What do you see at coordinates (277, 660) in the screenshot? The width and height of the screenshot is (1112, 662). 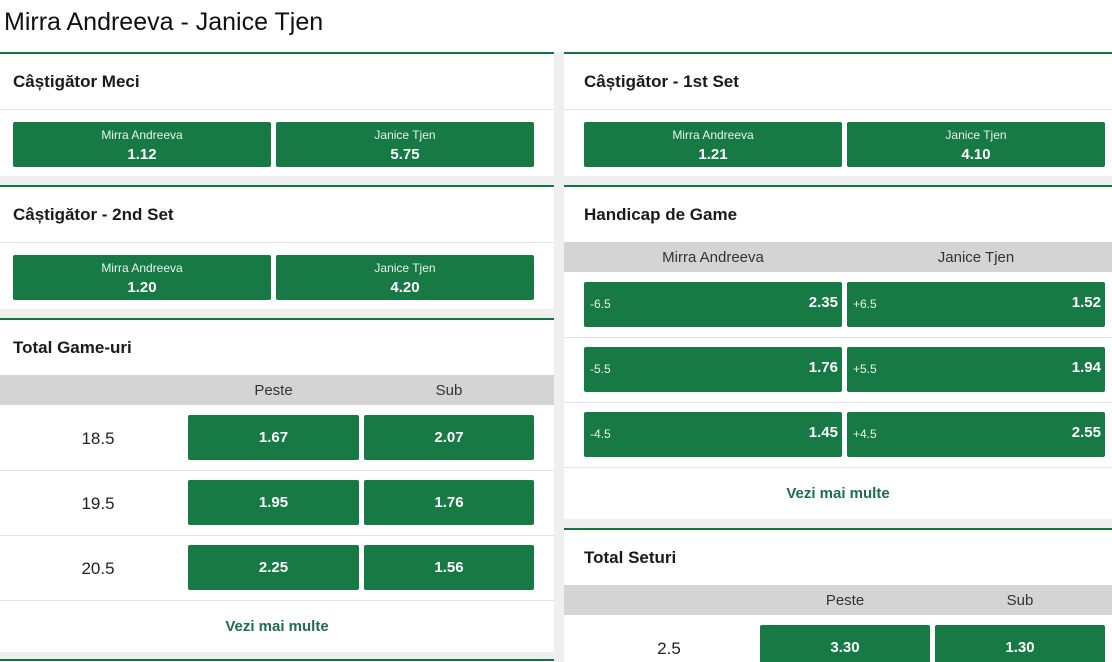 I see `market-next-partial` at bounding box center [277, 660].